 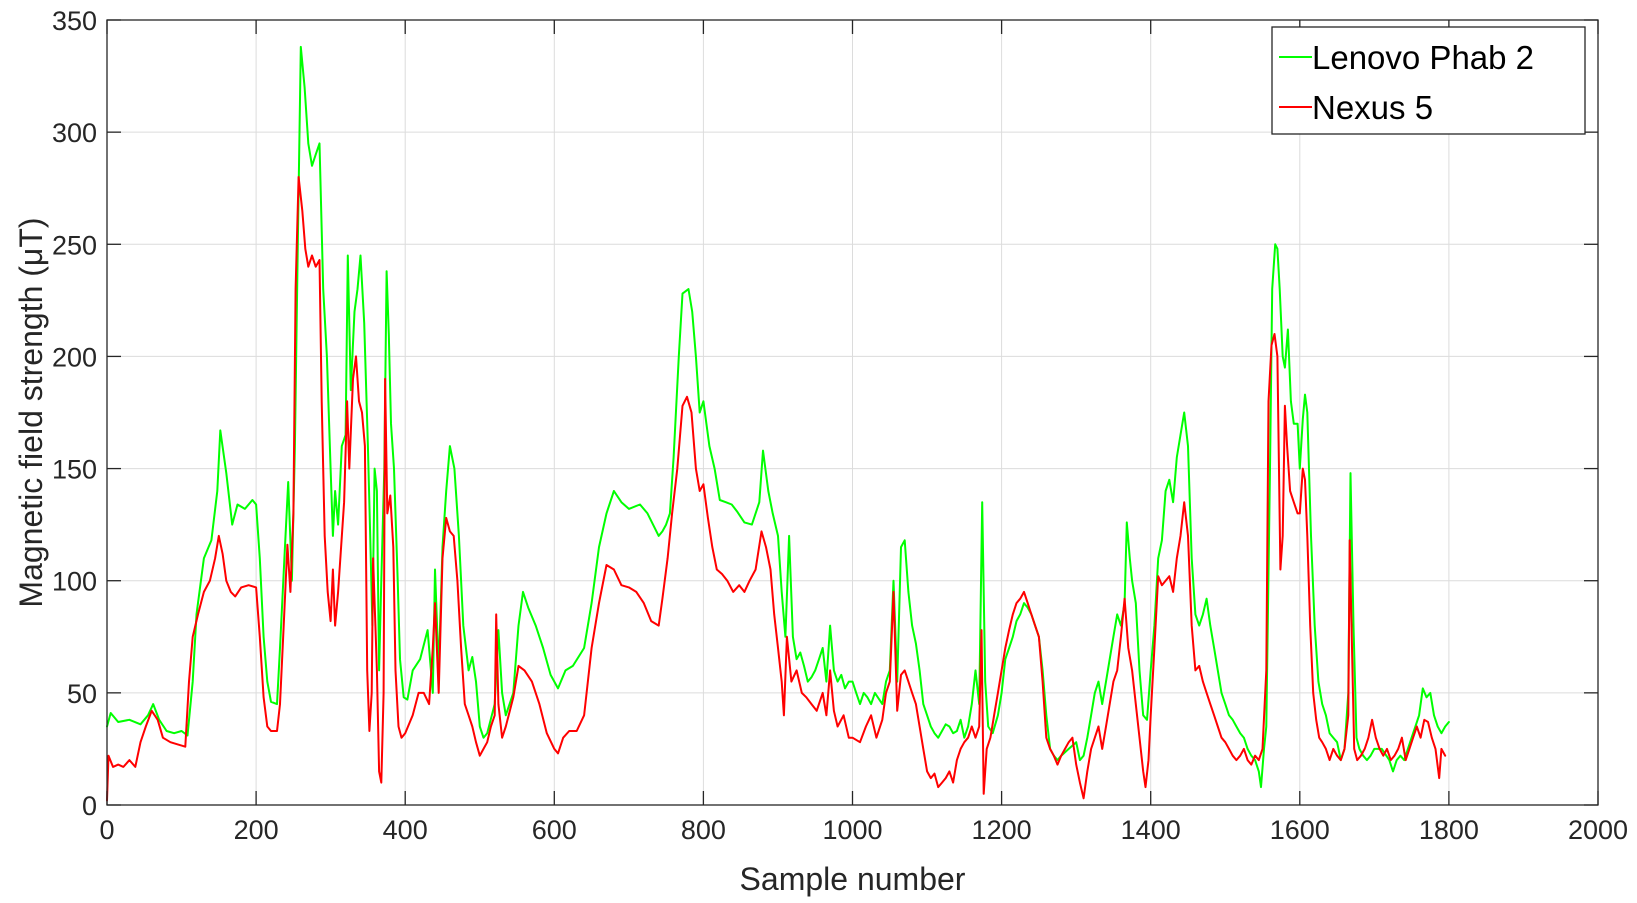 I want to click on legend: Lenovo Phab 2 Nexus 5, so click(x=1428, y=80).